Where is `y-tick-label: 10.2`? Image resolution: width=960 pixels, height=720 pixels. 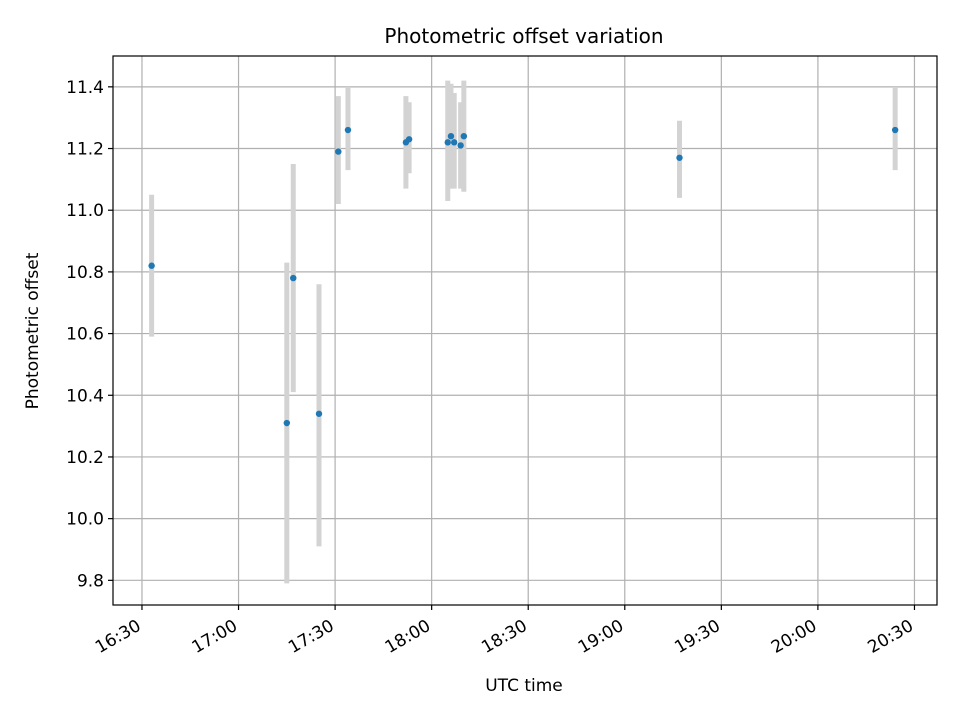
y-tick-label: 10.2 is located at coordinates (85, 458).